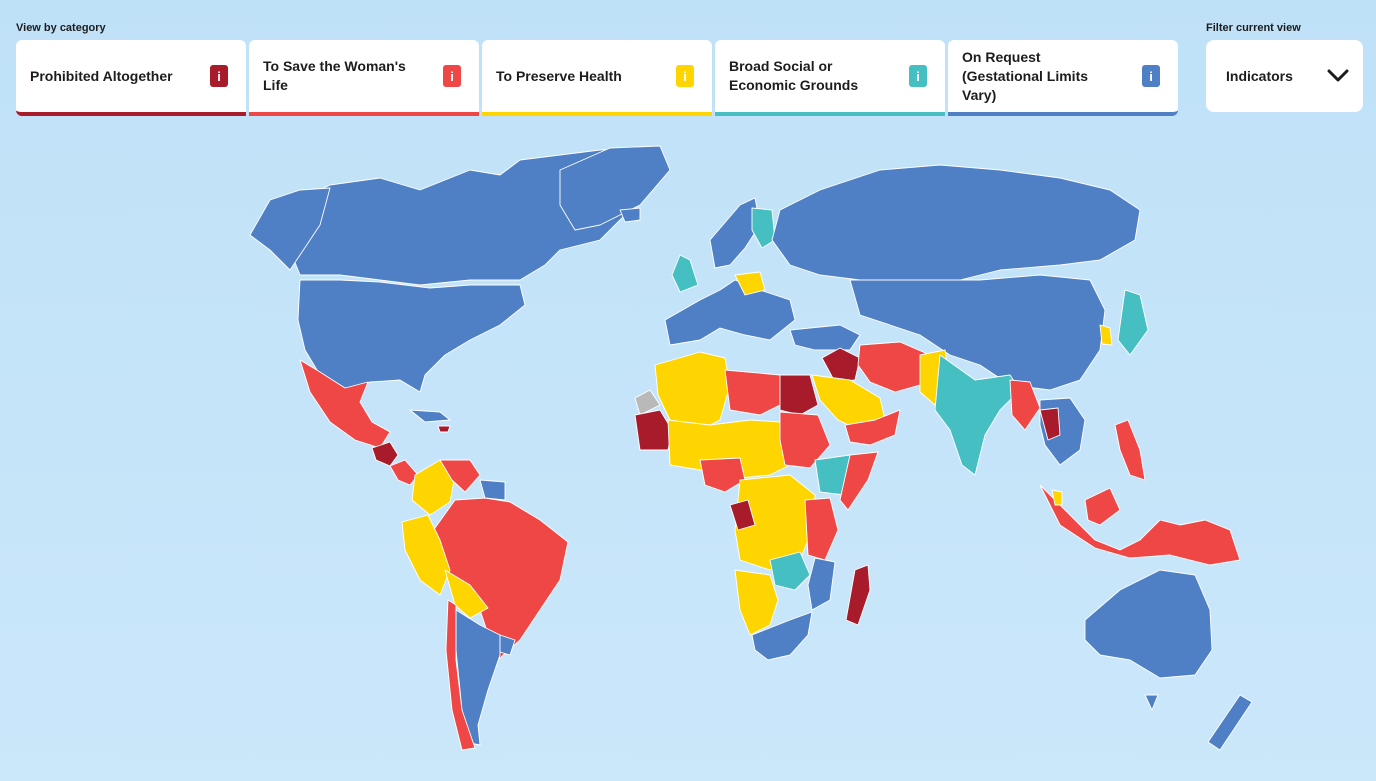 The image size is (1376, 781). Describe the element at coordinates (1050, 424) in the screenshot. I see `country-thailand` at that location.